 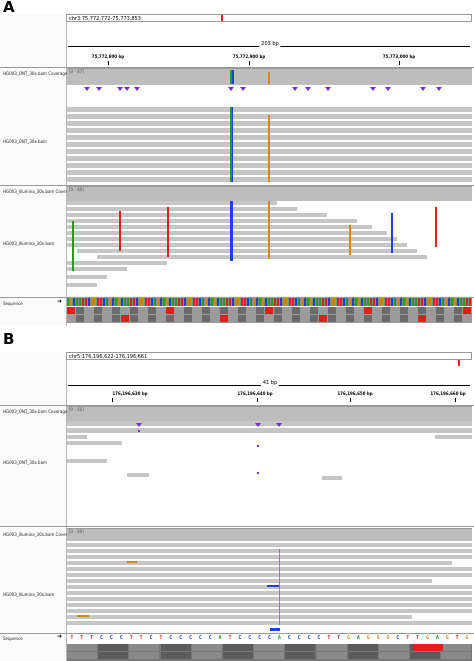 What do you see at coordinates (279, 587) in the screenshot?
I see `read-insertion-column` at bounding box center [279, 587].